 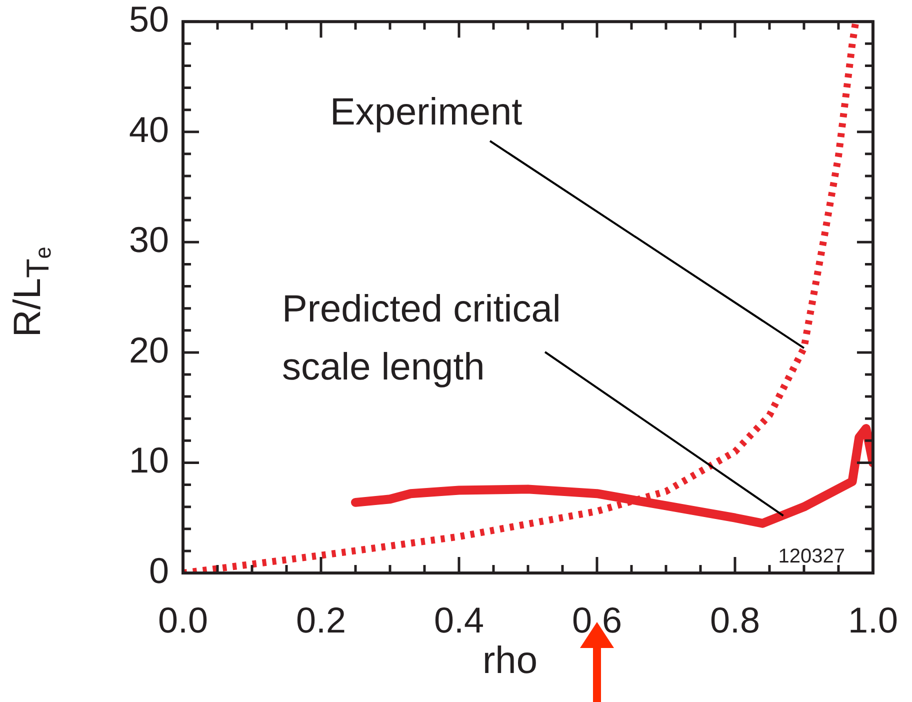 I want to click on x-tick-label: 0.2, so click(x=321, y=620).